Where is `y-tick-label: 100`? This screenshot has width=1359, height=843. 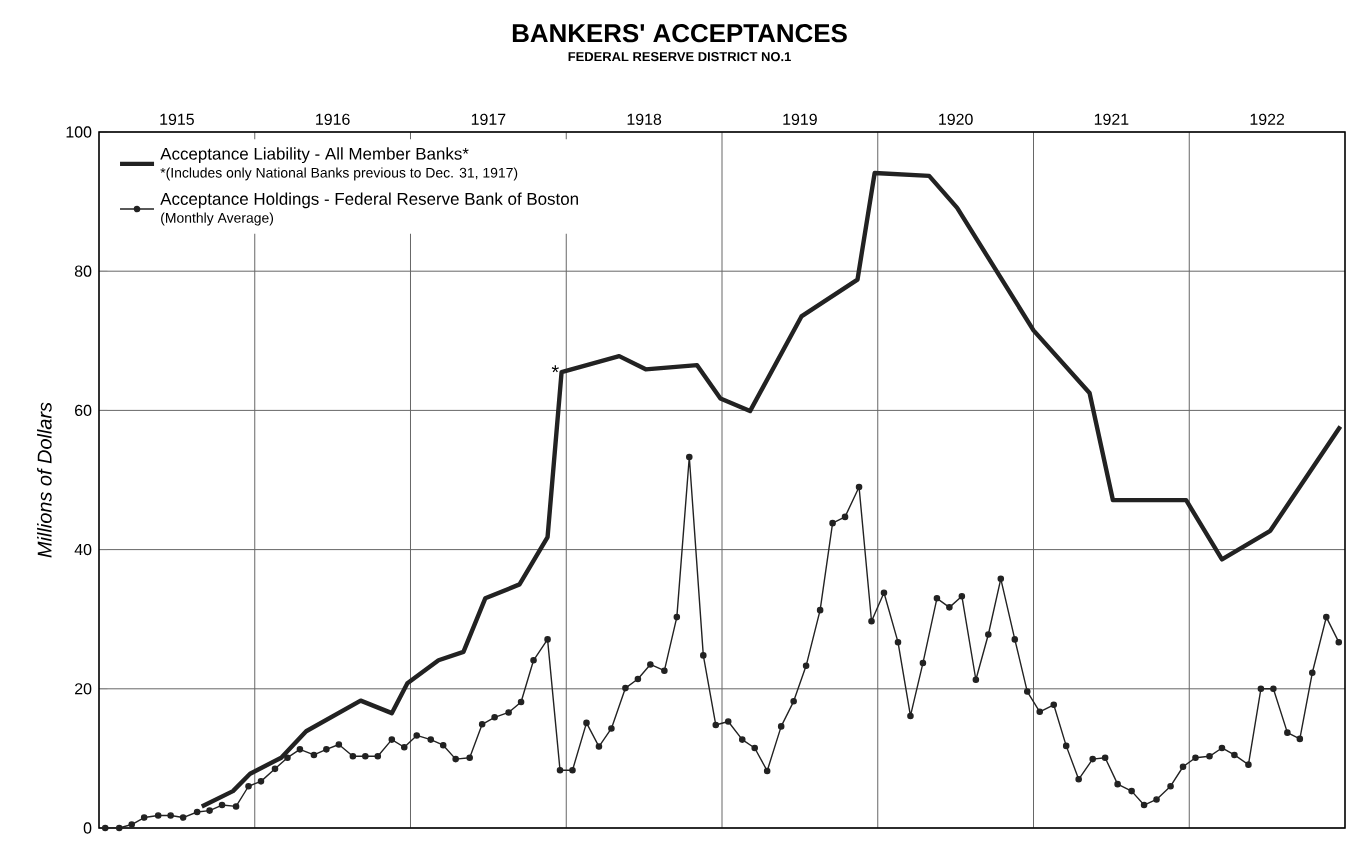
y-tick-label: 100 is located at coordinates (79, 132).